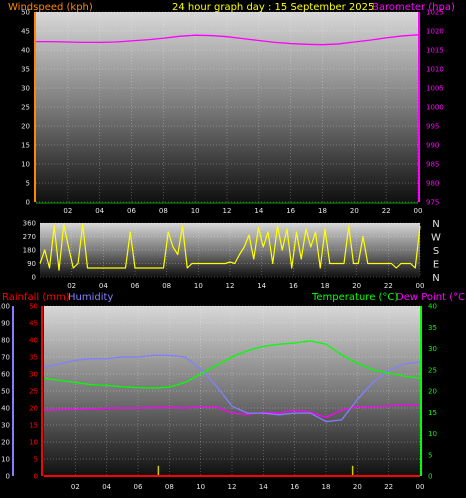 This screenshot has height=498, width=466. What do you see at coordinates (432, 370) in the screenshot?
I see `temperature-tick-label: 25` at bounding box center [432, 370].